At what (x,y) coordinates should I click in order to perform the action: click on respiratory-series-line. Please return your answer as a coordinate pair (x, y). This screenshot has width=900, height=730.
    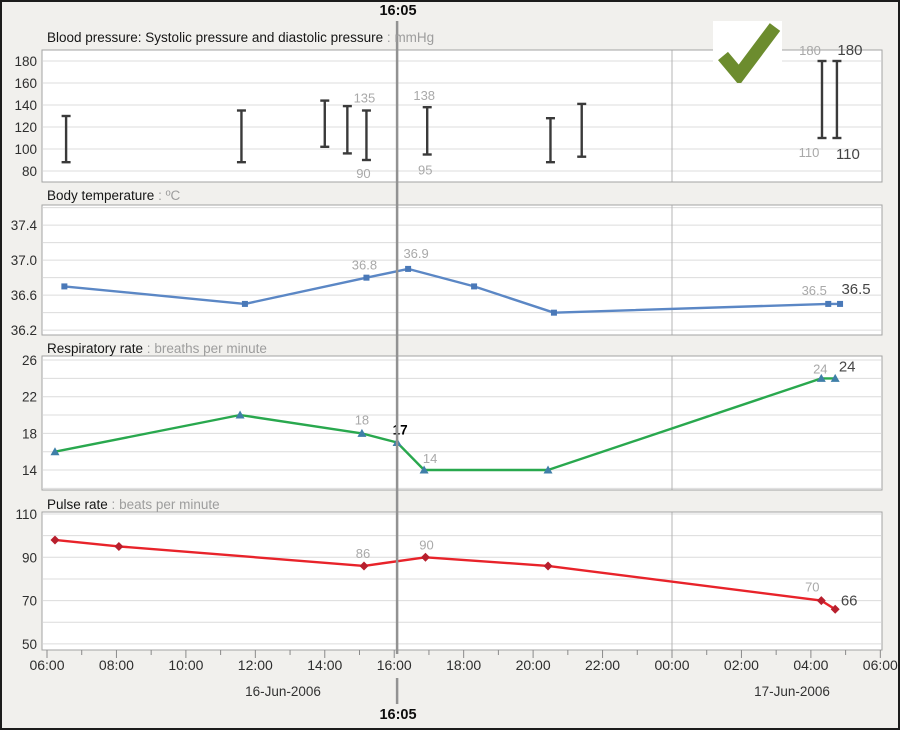
    Looking at the image, I should click on (445, 424).